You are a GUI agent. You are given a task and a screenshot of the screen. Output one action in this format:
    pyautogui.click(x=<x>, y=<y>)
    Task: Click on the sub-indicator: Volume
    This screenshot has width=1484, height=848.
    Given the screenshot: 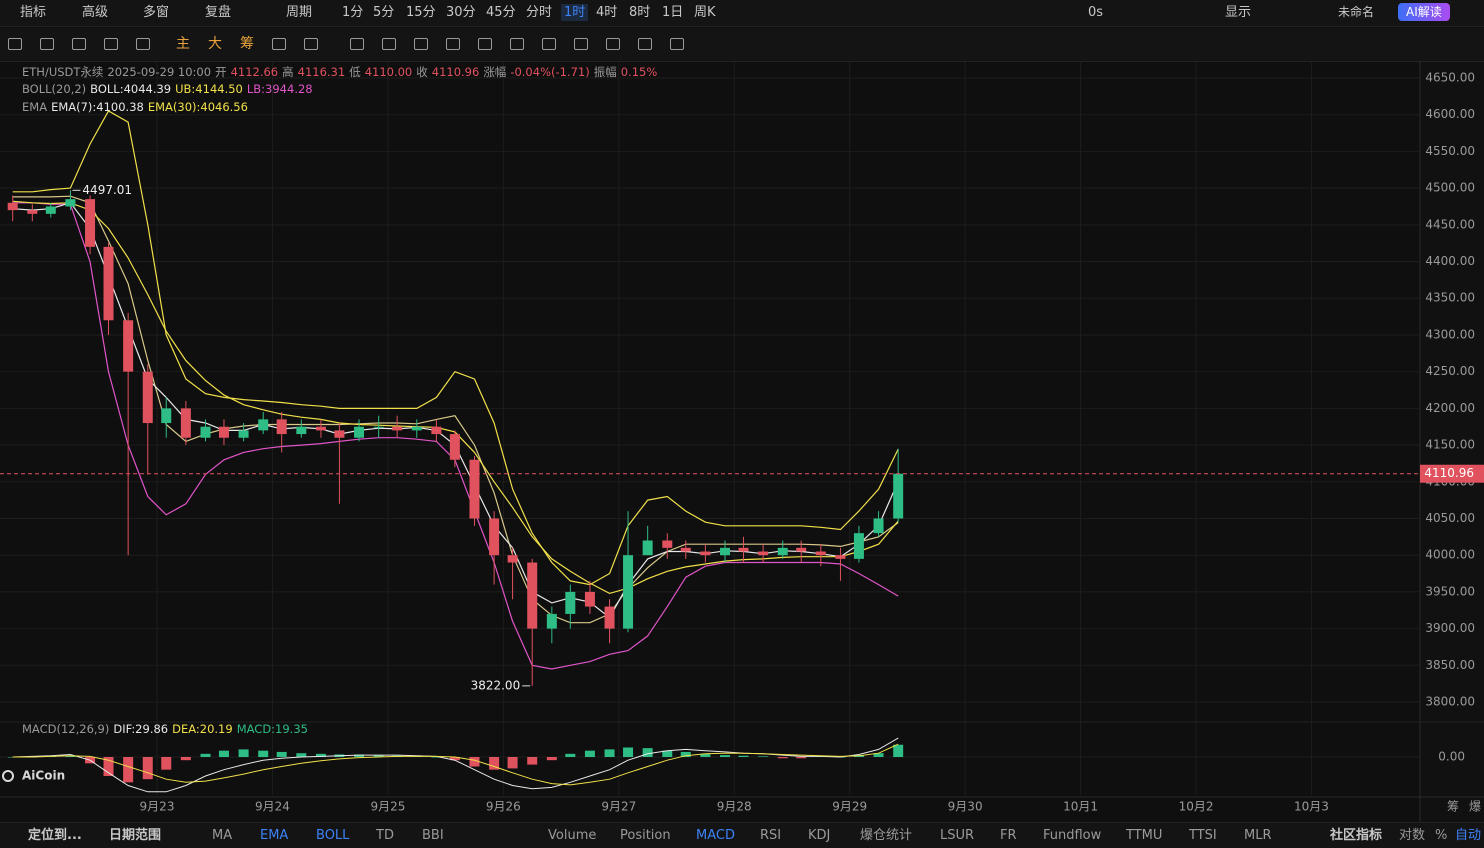 What is the action you would take?
    pyautogui.click(x=572, y=835)
    